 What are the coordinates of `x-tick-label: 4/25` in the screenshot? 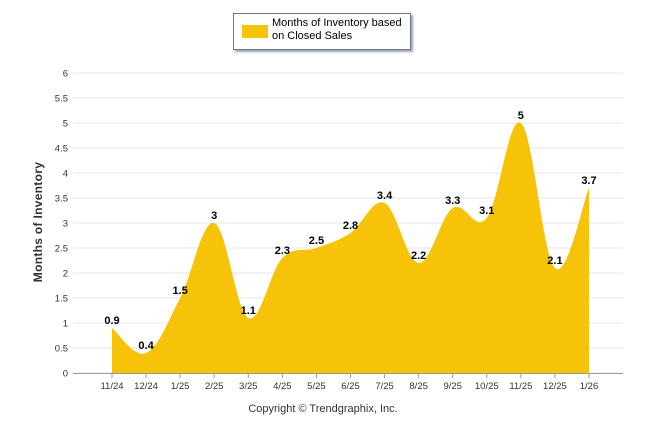 It's located at (282, 386).